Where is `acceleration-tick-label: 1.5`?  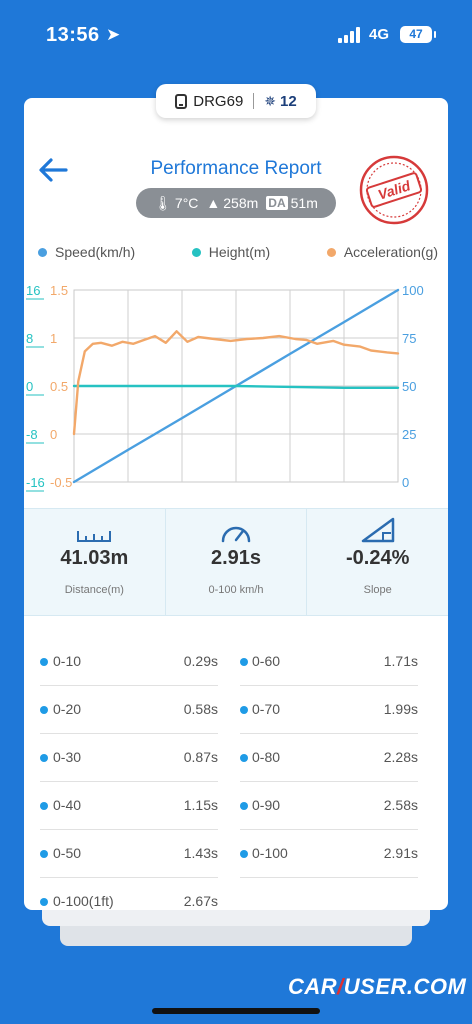 acceleration-tick-label: 1.5 is located at coordinates (59, 290).